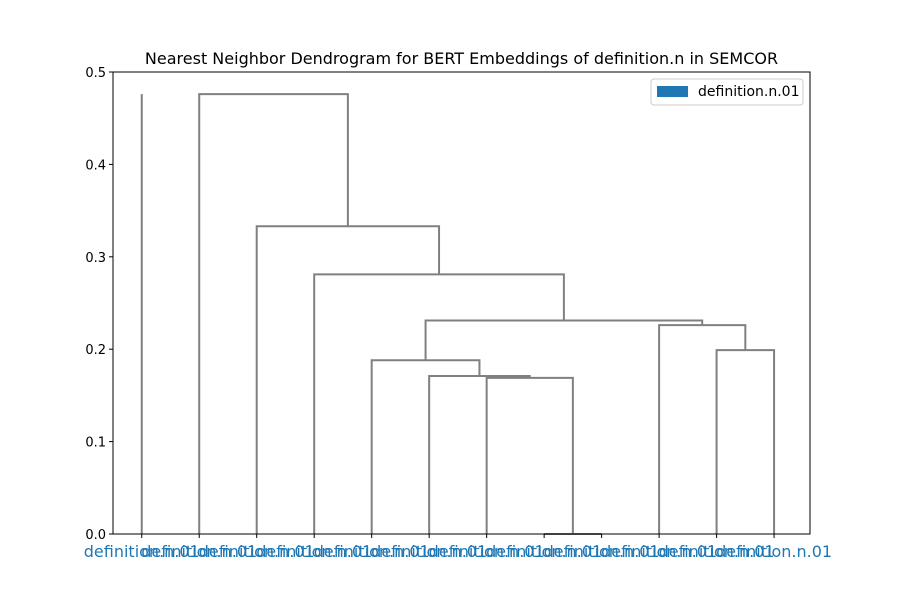  I want to click on y-axis: 0.0 0.1 0.2 0.3 0.4 0.5, so click(99, 304).